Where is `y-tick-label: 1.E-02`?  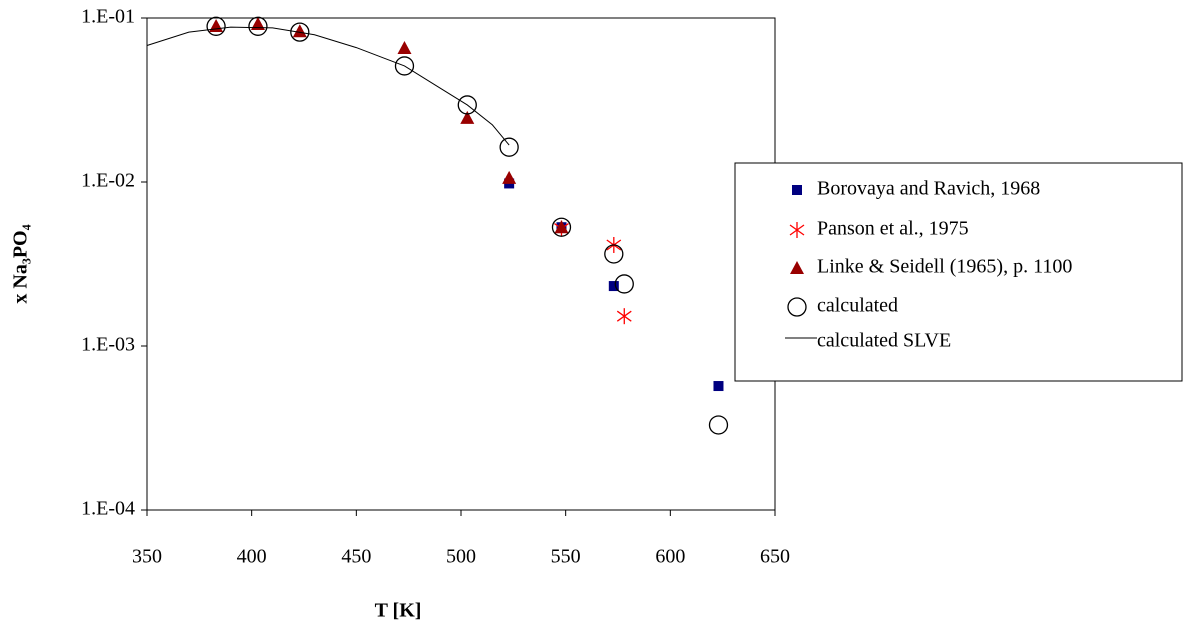
y-tick-label: 1.E-02 is located at coordinates (108, 181).